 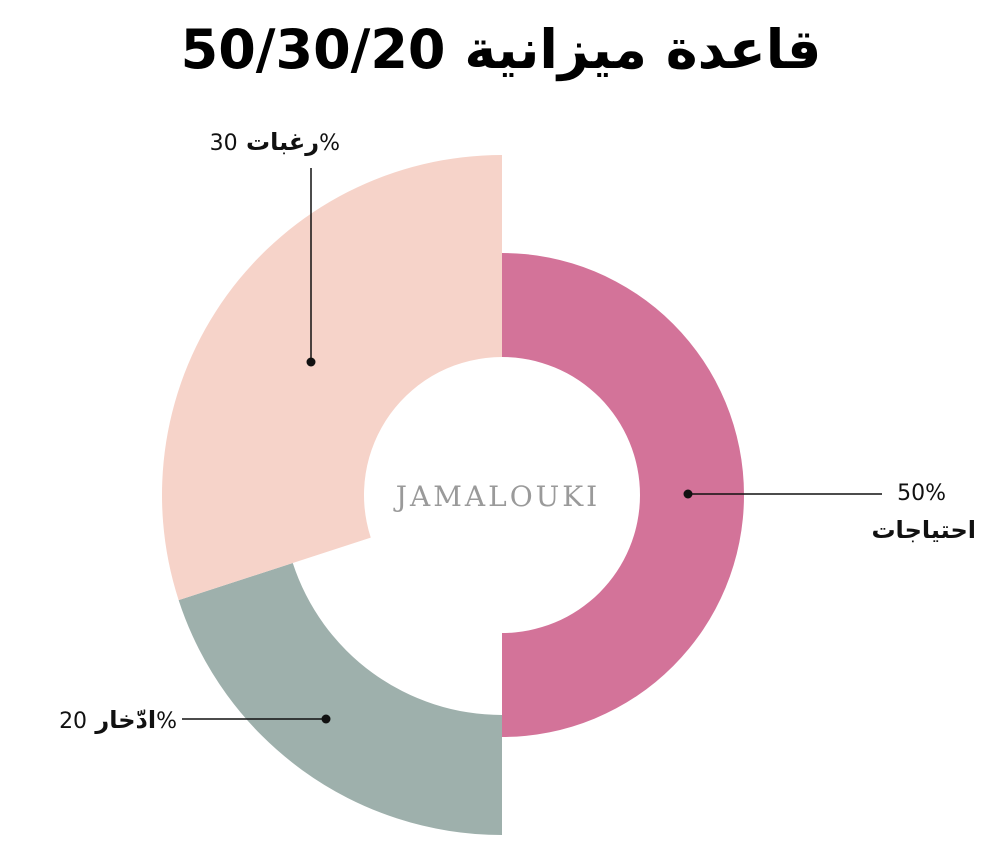 What do you see at coordinates (923, 530) in the screenshot?
I see `label-name-needs: احتياجات` at bounding box center [923, 530].